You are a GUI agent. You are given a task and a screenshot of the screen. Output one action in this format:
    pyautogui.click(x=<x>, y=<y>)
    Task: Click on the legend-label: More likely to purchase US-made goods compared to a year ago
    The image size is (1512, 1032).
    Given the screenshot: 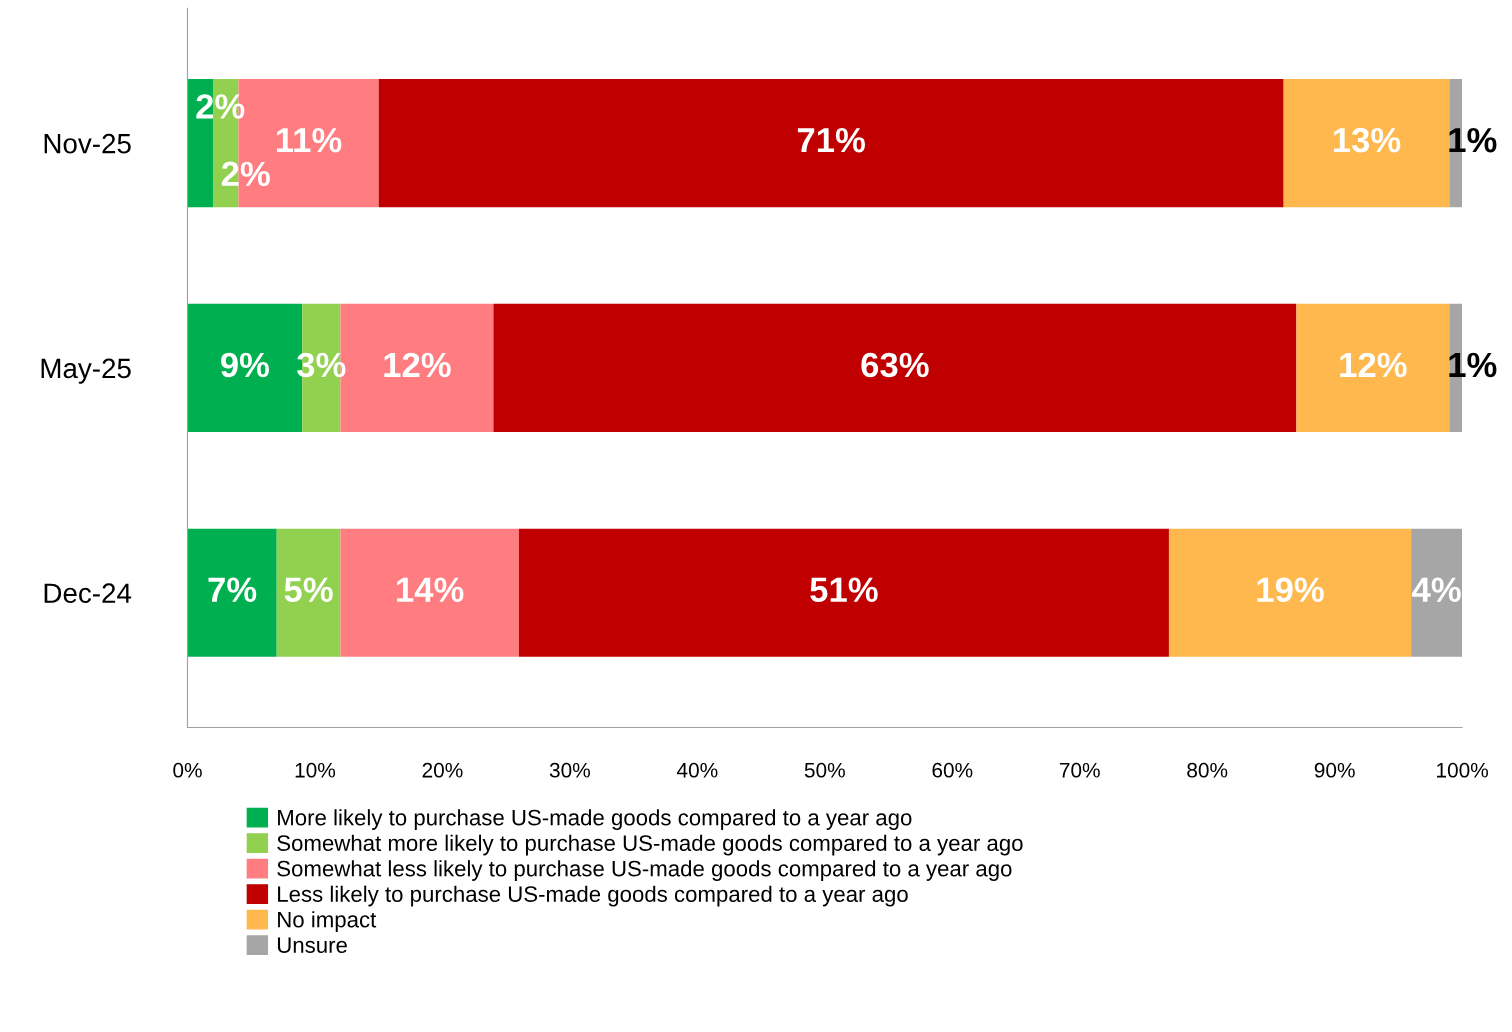 What is the action you would take?
    pyautogui.click(x=595, y=819)
    